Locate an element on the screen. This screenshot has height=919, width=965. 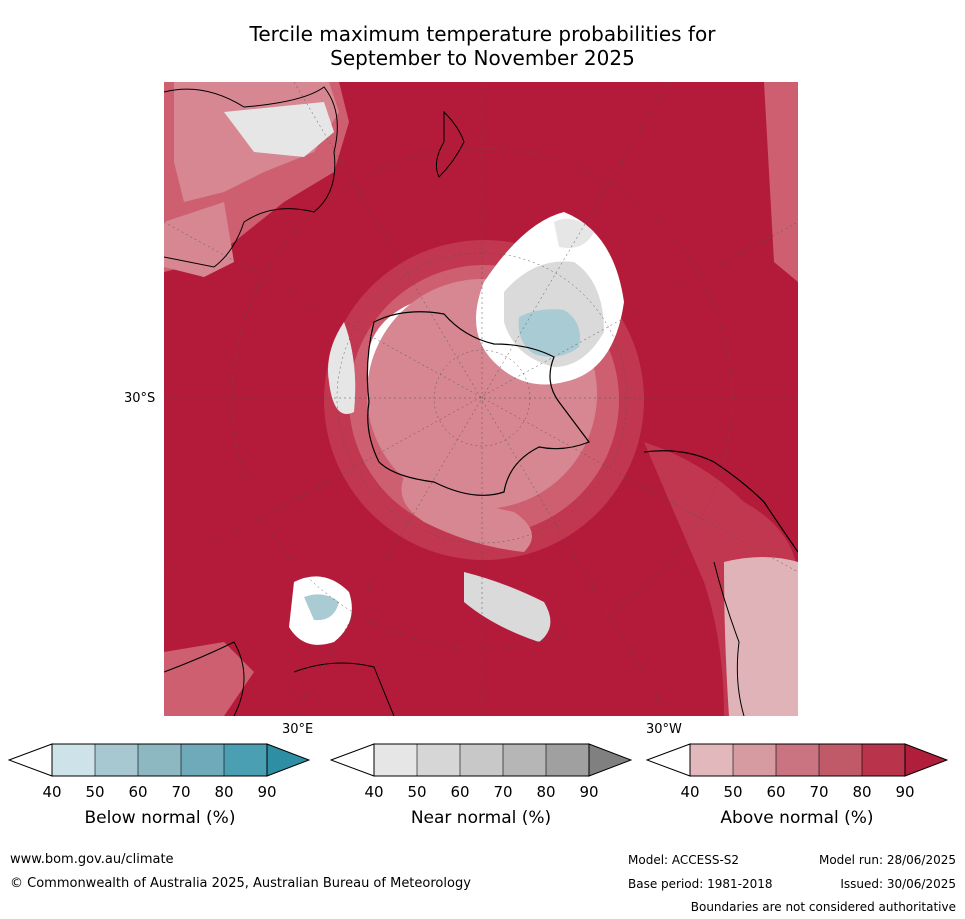
website-link: www.bom.gov.au/climate is located at coordinates (92, 859).